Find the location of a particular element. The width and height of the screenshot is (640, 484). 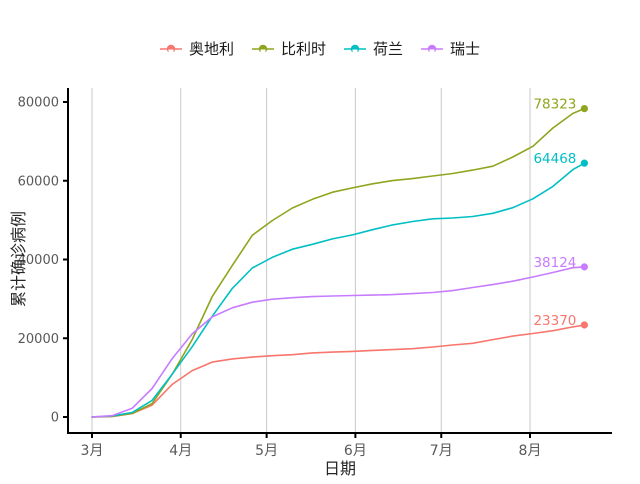

y-tick-label-1: 20000 is located at coordinates (38, 339).